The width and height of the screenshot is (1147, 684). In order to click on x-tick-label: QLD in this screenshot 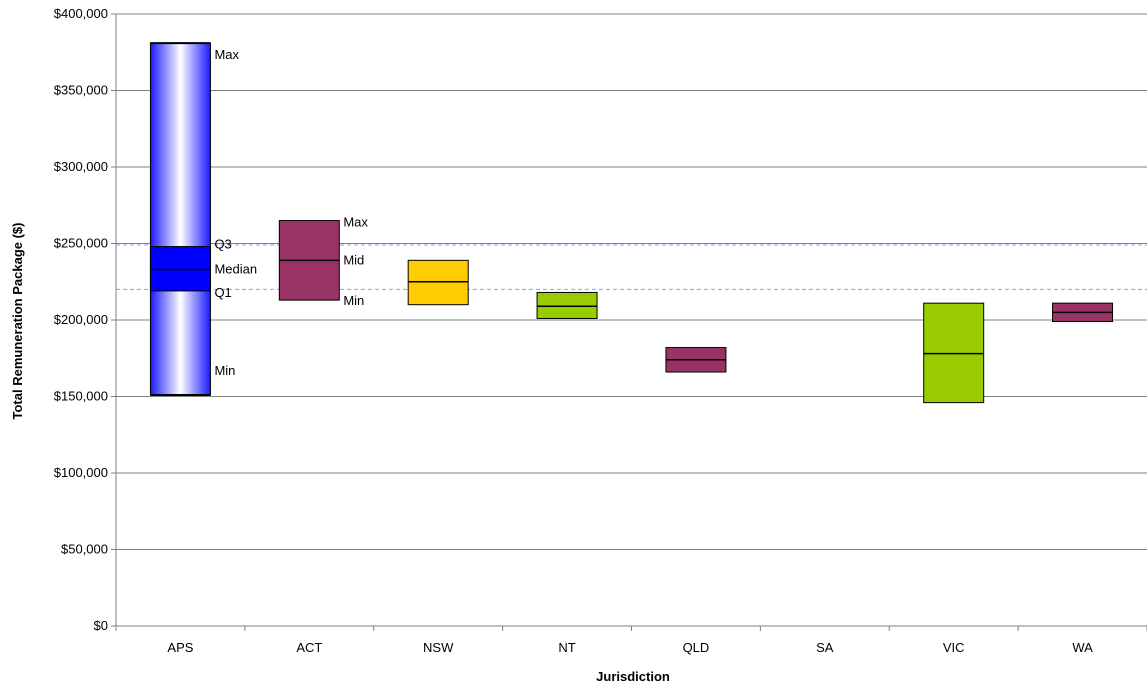, I will do `click(696, 647)`.